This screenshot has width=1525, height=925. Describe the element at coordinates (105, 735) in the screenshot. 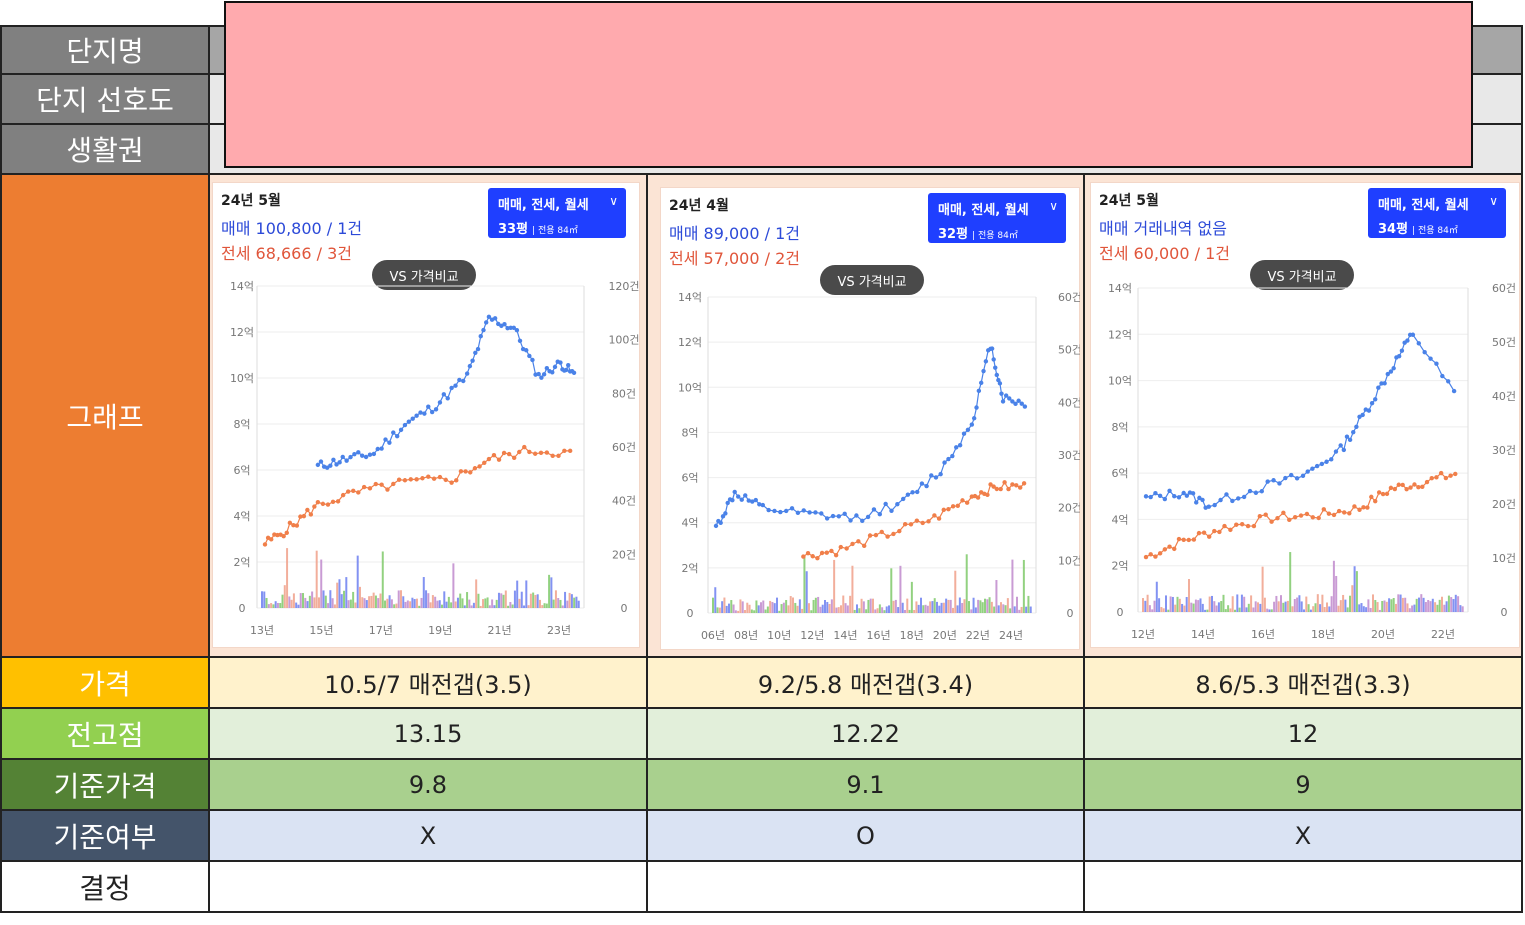

I see `high-point-label: 전고점` at that location.